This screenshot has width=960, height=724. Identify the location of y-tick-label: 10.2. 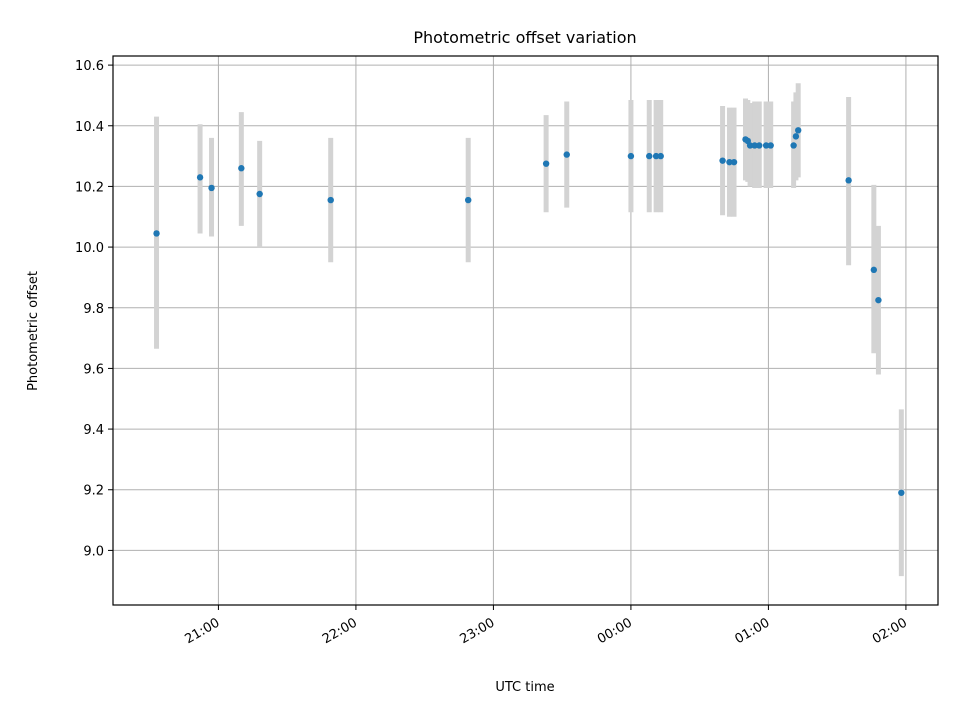
(89, 187).